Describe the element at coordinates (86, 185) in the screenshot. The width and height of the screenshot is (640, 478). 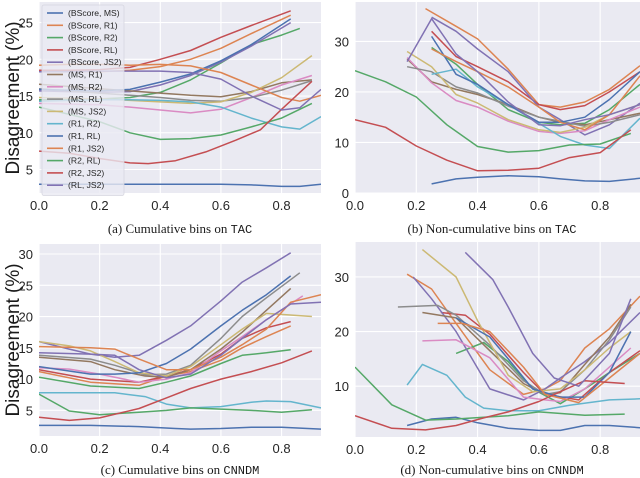
I see `legend-label-rl-js2: (RL, JS2)` at that location.